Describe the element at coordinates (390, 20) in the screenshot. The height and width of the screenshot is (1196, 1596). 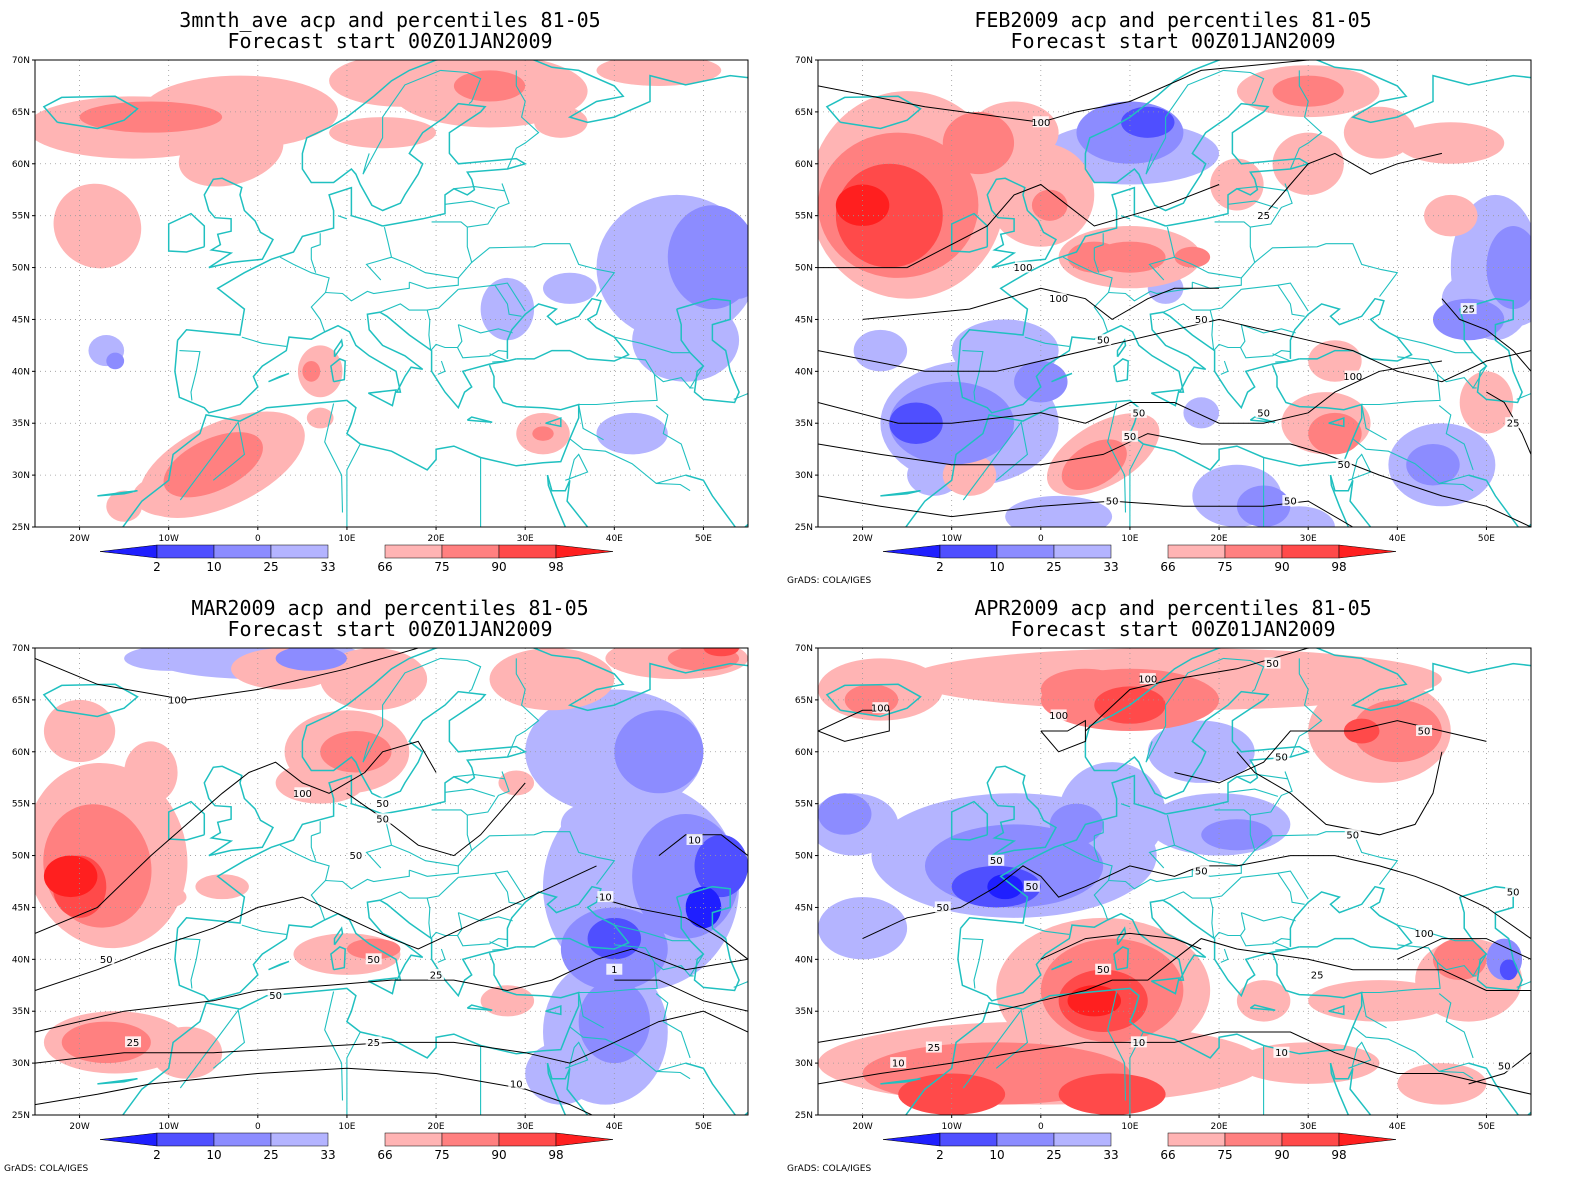
I see `panel-title-line1: 3mnth_ave acp and percentiles 81-05` at that location.